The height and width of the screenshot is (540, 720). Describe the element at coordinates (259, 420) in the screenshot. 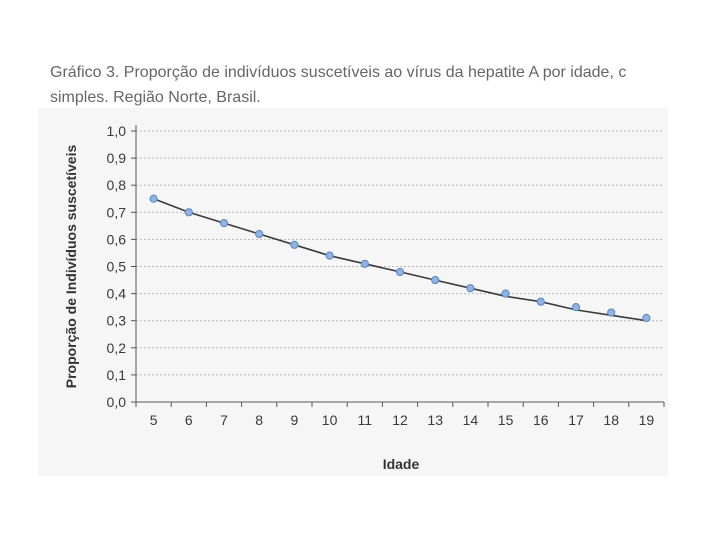

I see `x-tick-label: 8` at that location.